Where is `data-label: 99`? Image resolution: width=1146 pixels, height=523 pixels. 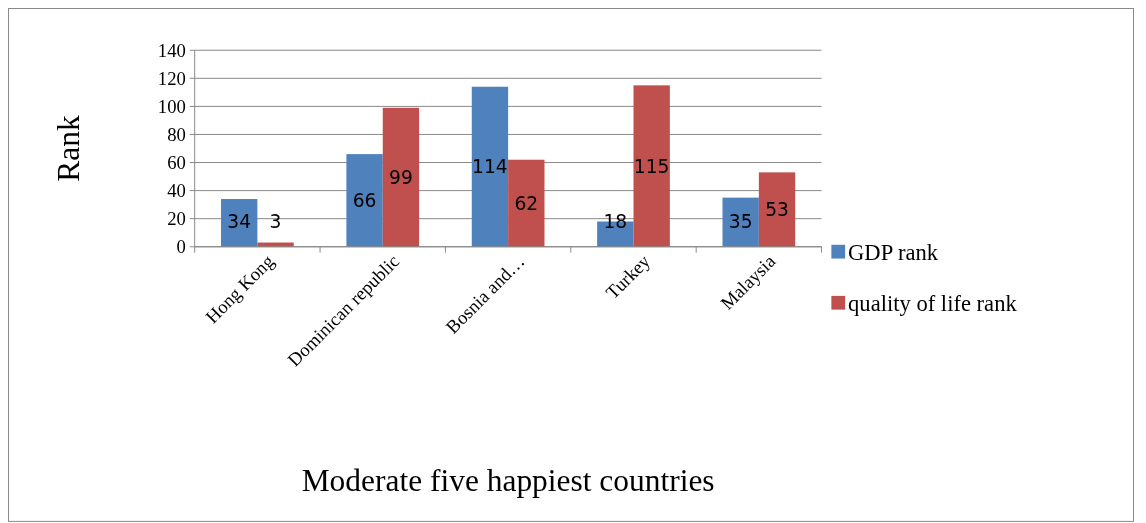
data-label: 99 is located at coordinates (401, 177).